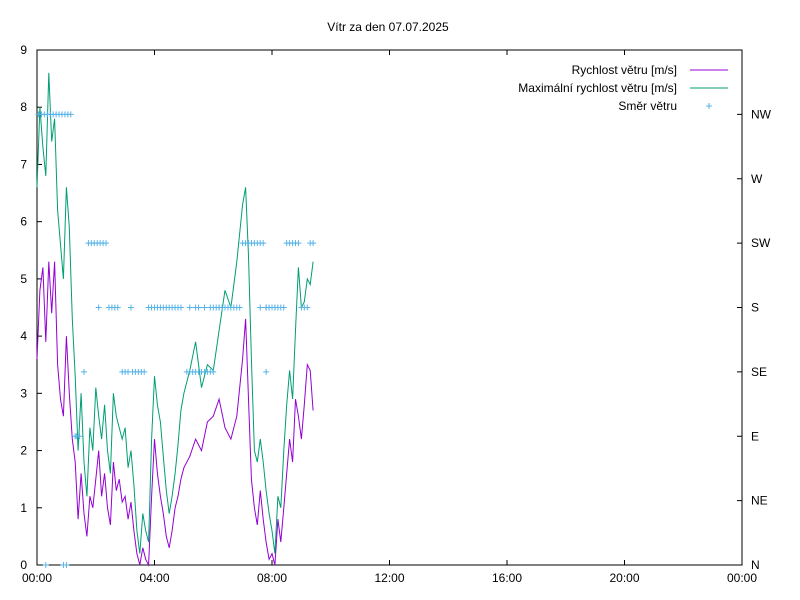  Describe the element at coordinates (23, 565) in the screenshot. I see `y-tick-label: 0` at that location.